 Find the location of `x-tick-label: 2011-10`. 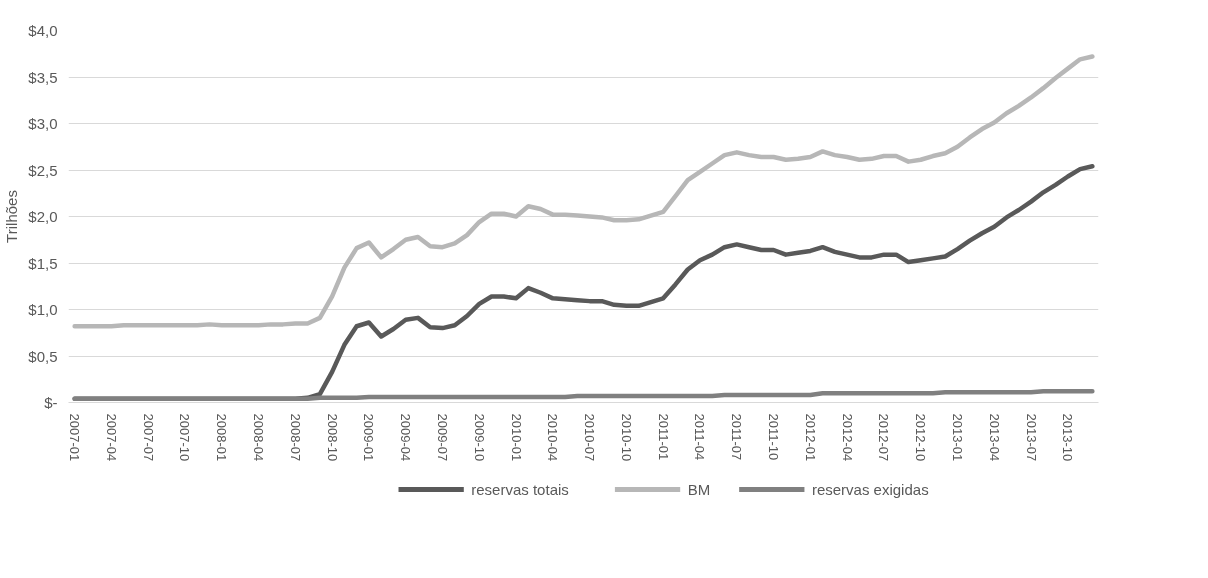

x-tick-label: 2011-10 is located at coordinates (774, 437).